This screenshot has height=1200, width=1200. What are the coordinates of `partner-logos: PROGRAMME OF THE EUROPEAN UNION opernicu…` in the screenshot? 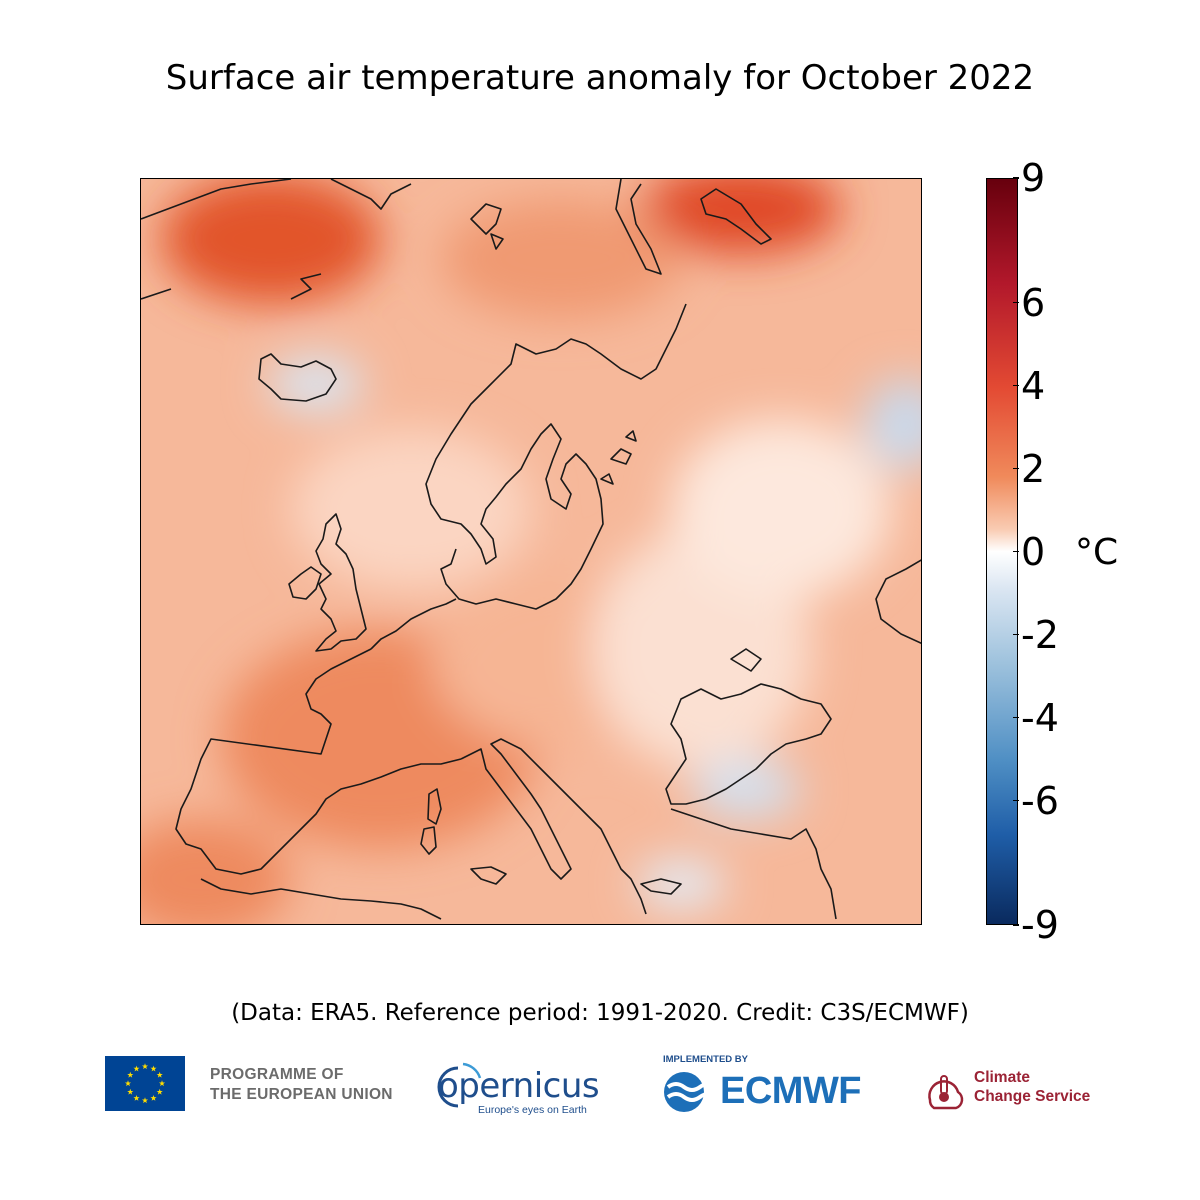 It's located at (600, 1092).